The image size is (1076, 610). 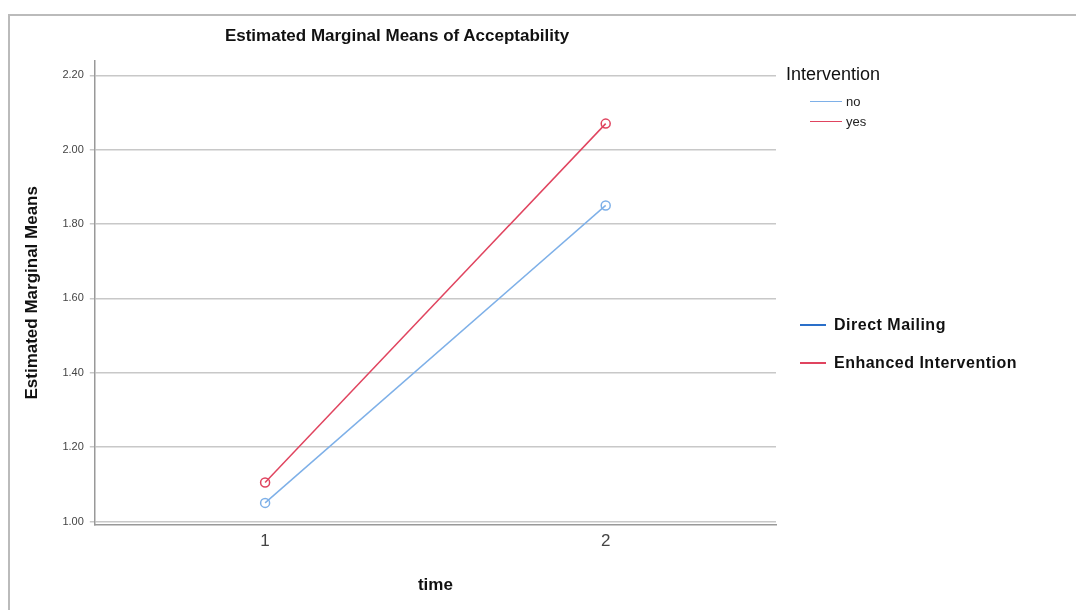 What do you see at coordinates (265, 541) in the screenshot?
I see `x-tick-label: 1` at bounding box center [265, 541].